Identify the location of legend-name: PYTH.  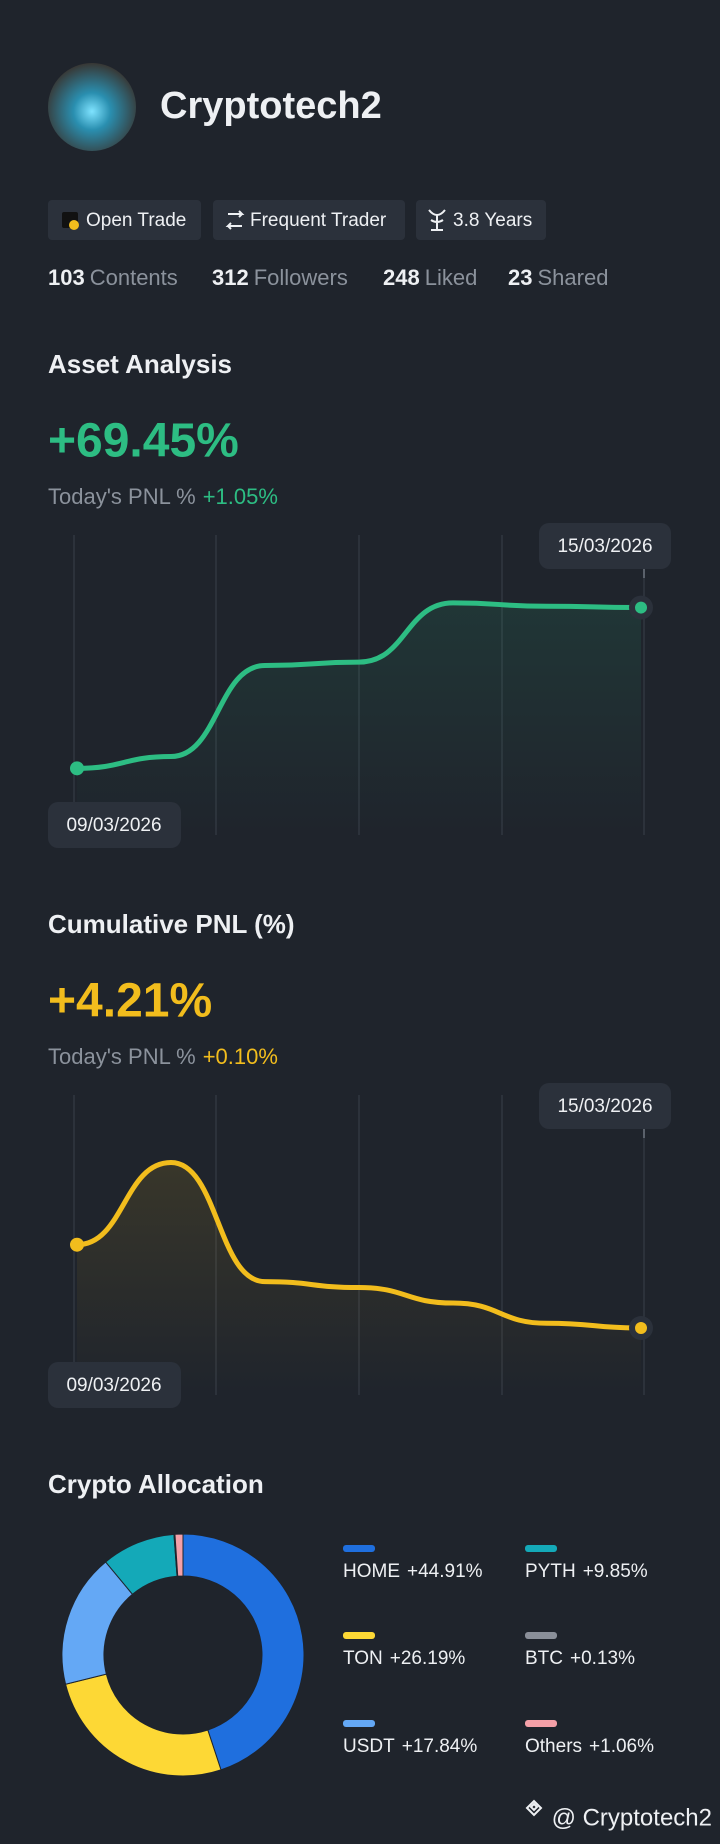
(550, 1571).